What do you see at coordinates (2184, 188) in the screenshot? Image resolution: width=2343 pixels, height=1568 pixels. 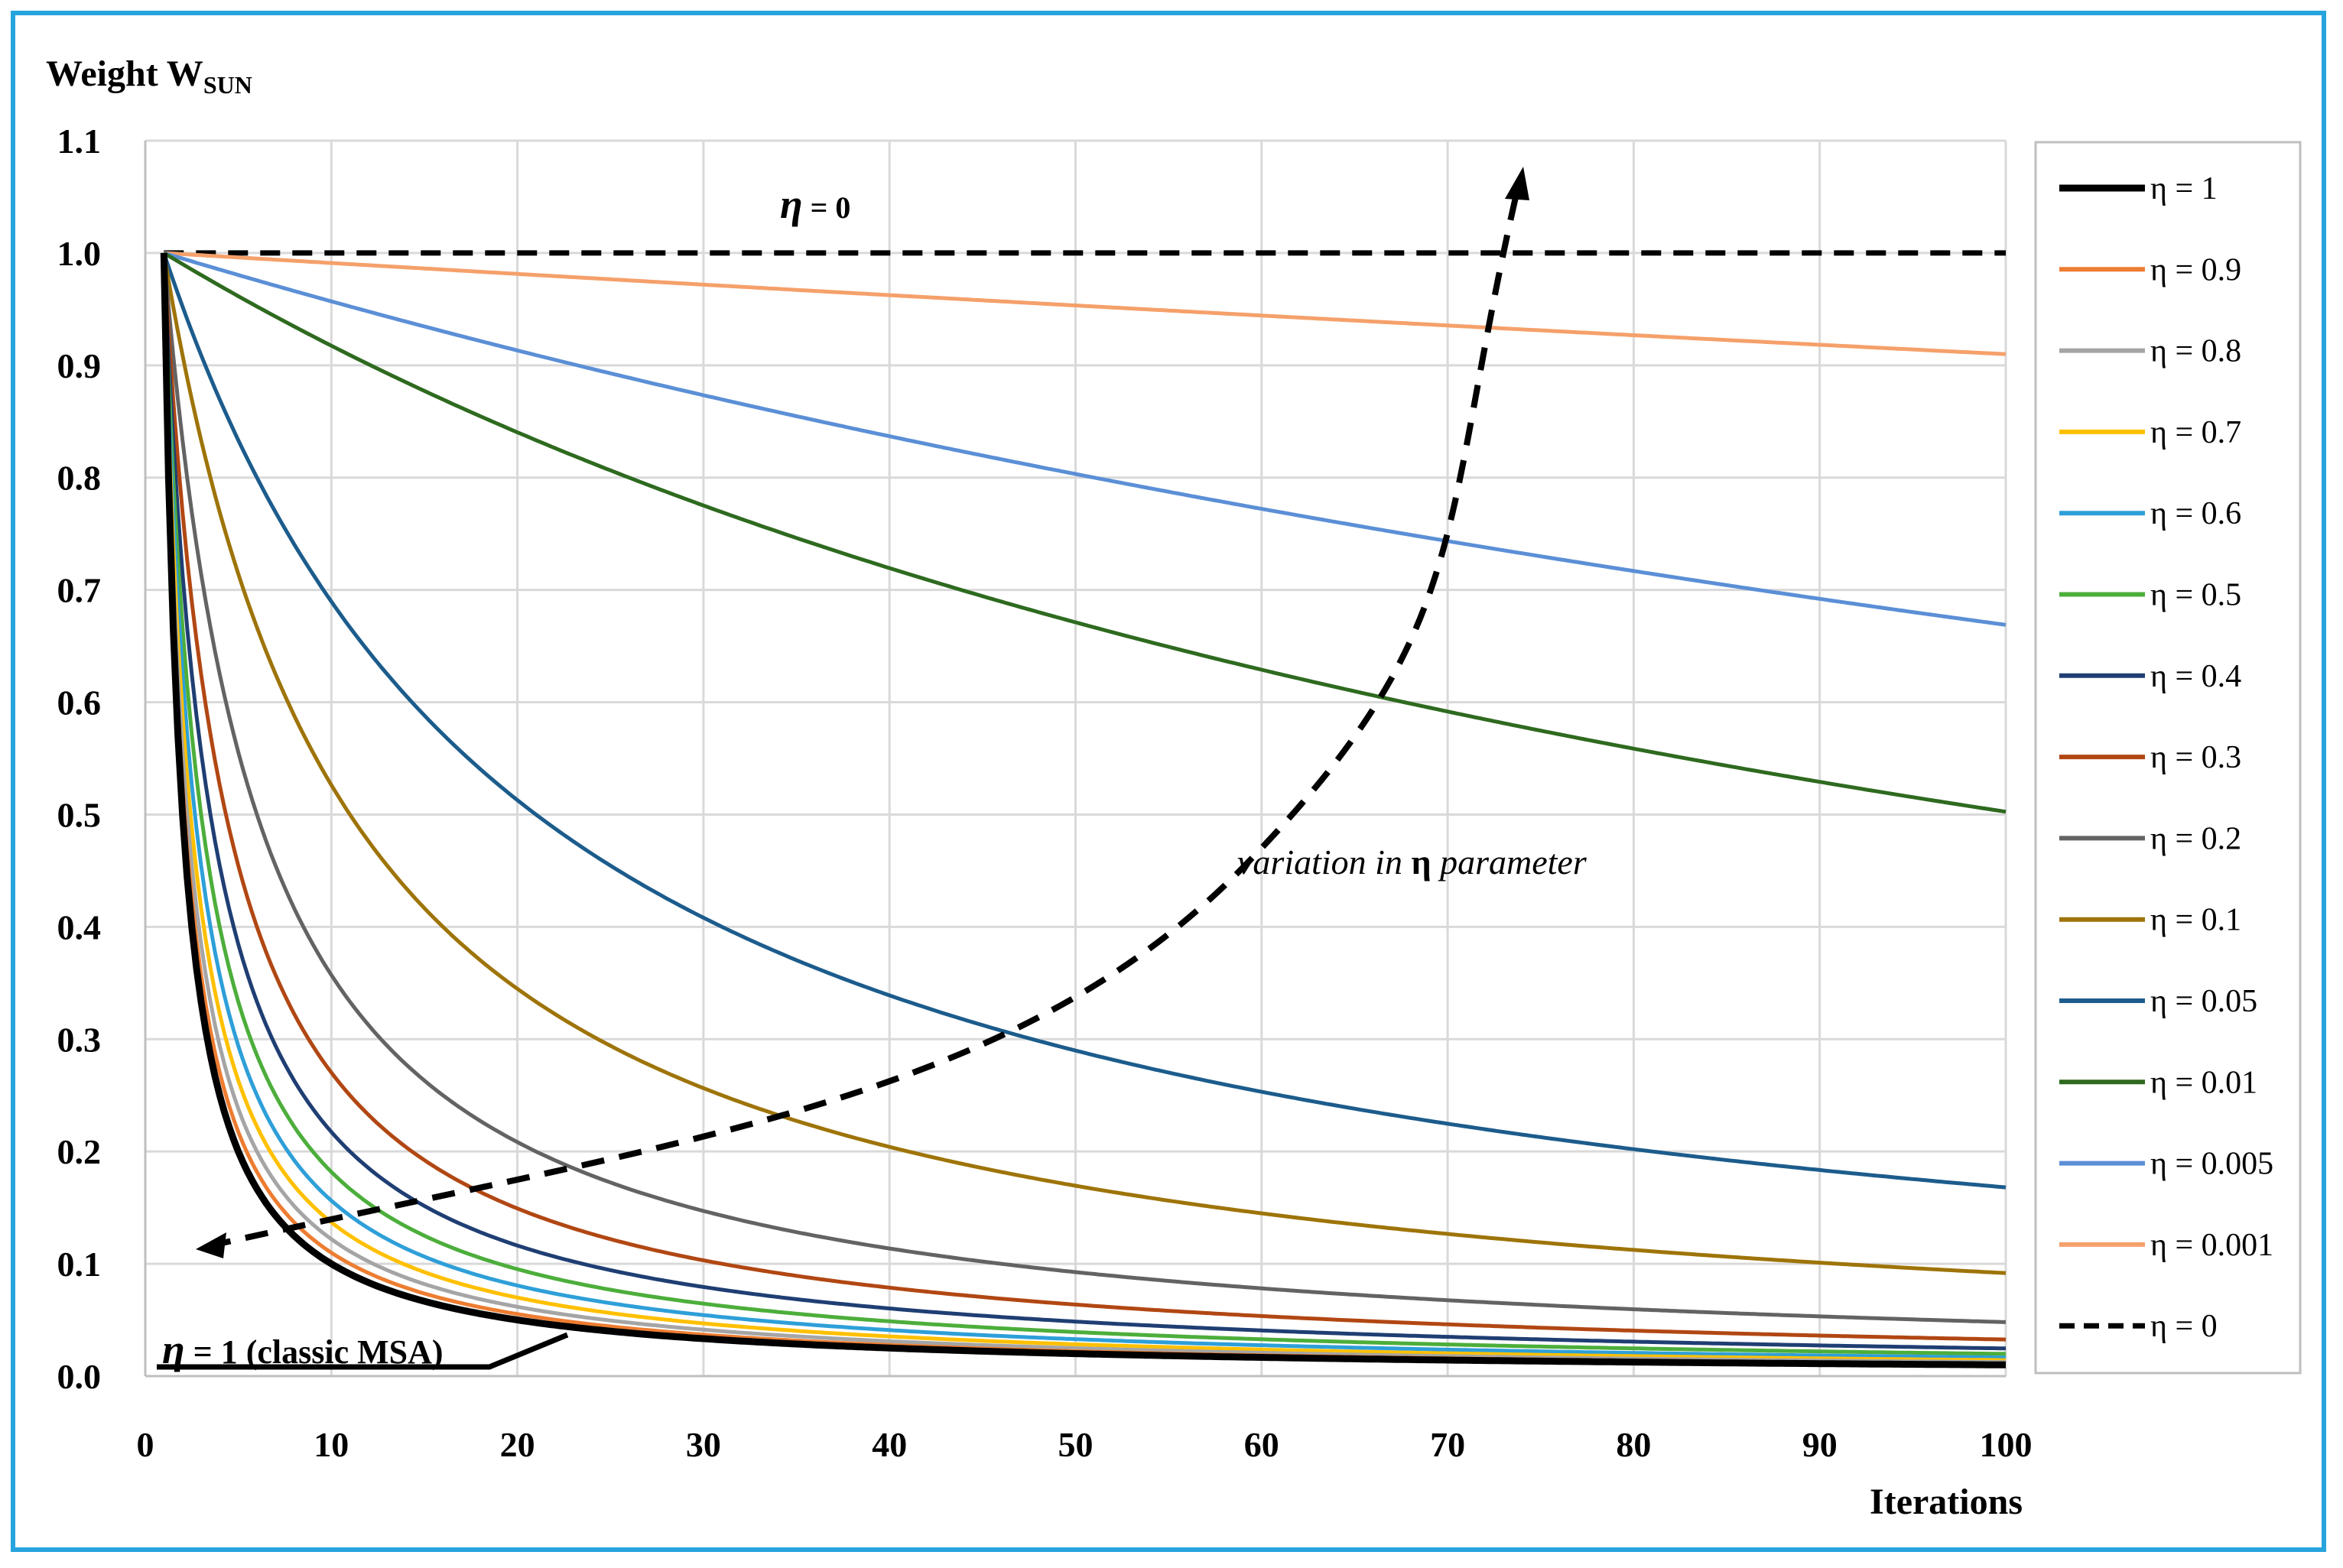 I see `legend-label: η = 1` at bounding box center [2184, 188].